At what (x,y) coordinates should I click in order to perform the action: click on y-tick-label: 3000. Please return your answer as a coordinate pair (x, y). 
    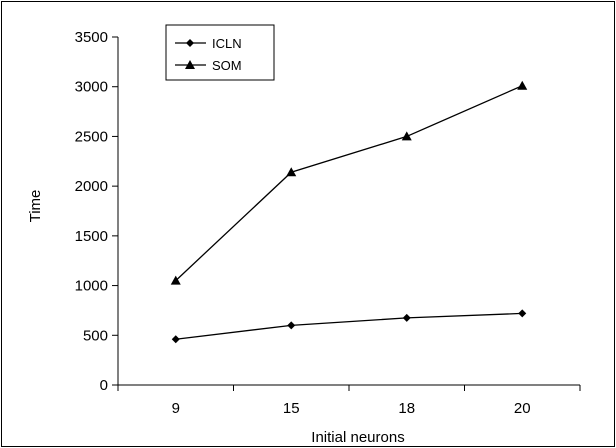
    Looking at the image, I should click on (91, 87).